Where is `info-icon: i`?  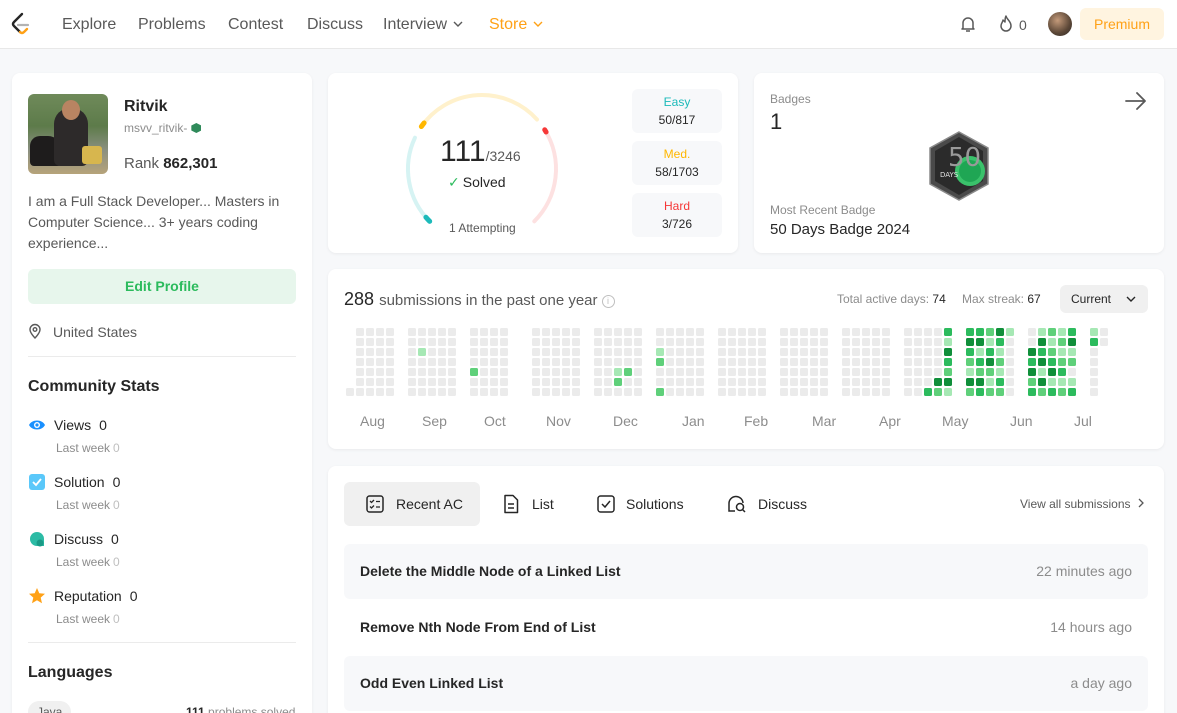
info-icon: i is located at coordinates (608, 301).